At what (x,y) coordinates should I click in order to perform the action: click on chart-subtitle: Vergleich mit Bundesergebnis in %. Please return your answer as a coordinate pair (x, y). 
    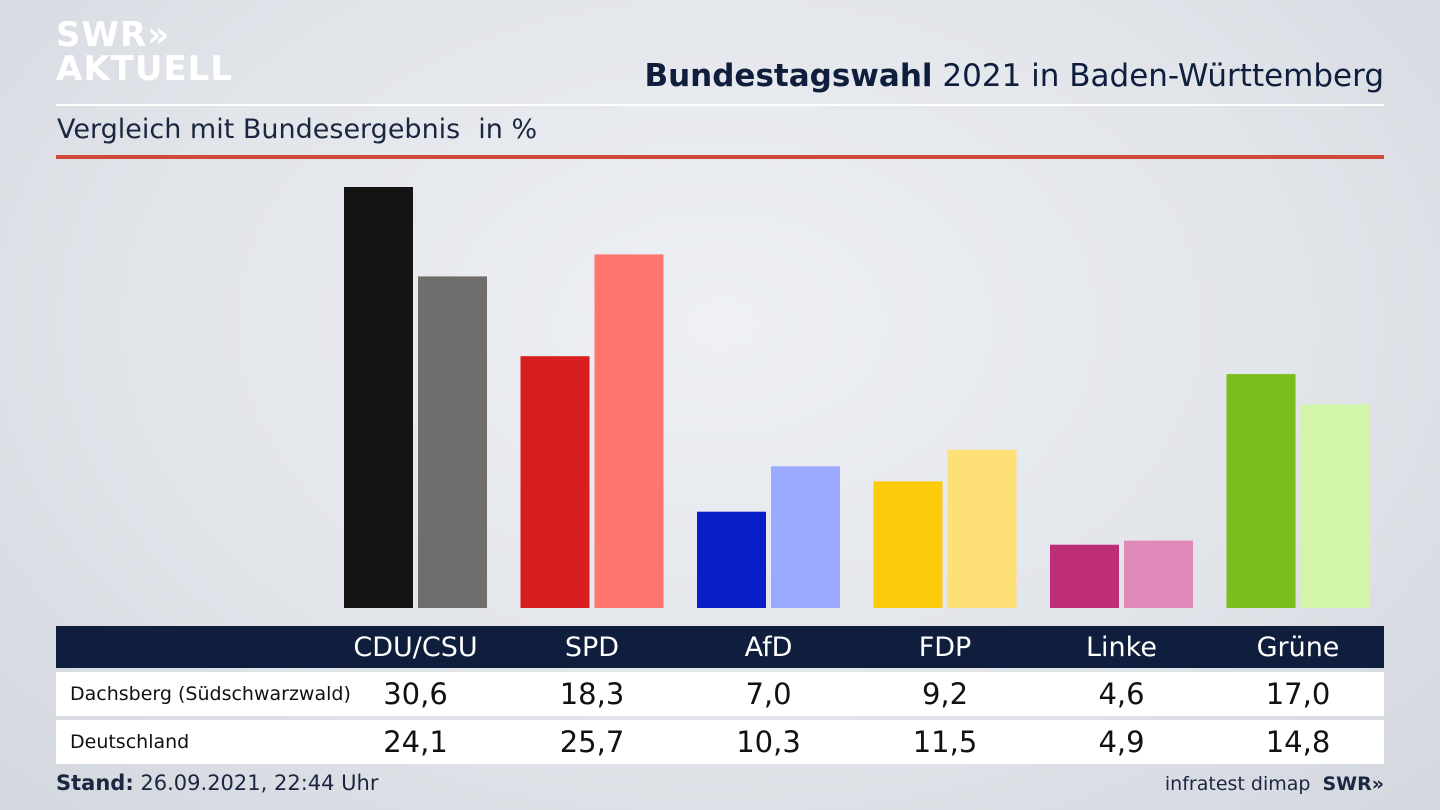
    Looking at the image, I should click on (297, 129).